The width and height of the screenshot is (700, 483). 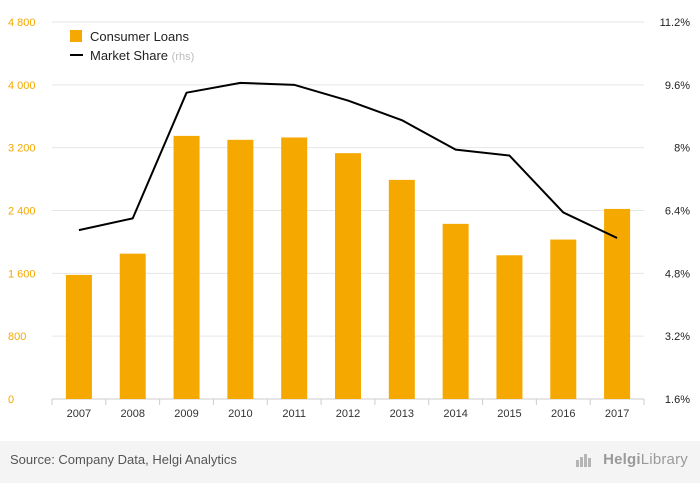 I want to click on x-tick-label: 2010, so click(x=240, y=414).